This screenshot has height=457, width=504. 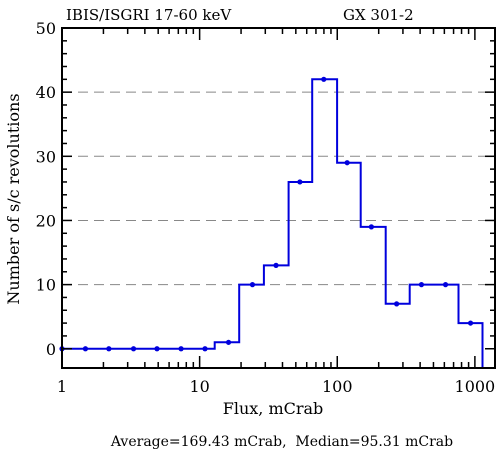 I want to click on x-tick-label: 10, so click(x=199, y=386).